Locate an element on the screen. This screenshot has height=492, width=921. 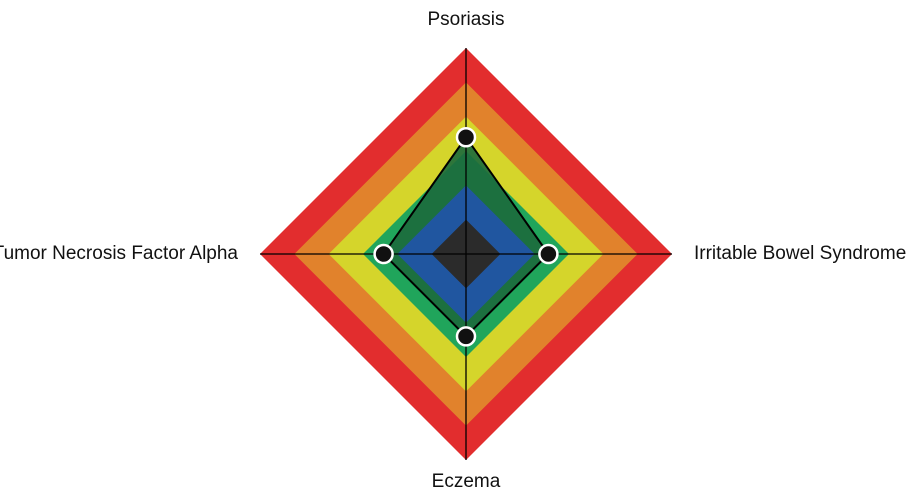
axis-label: Eczema is located at coordinates (466, 481).